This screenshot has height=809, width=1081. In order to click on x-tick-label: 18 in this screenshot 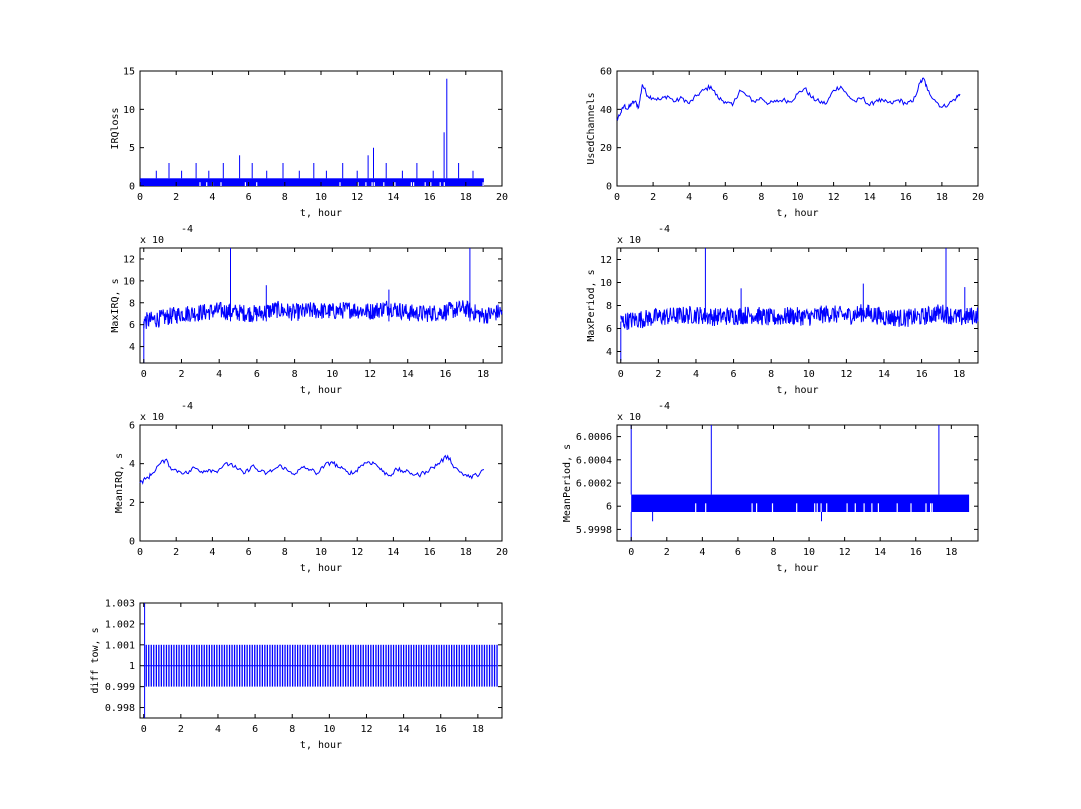, I will do `click(478, 729)`.